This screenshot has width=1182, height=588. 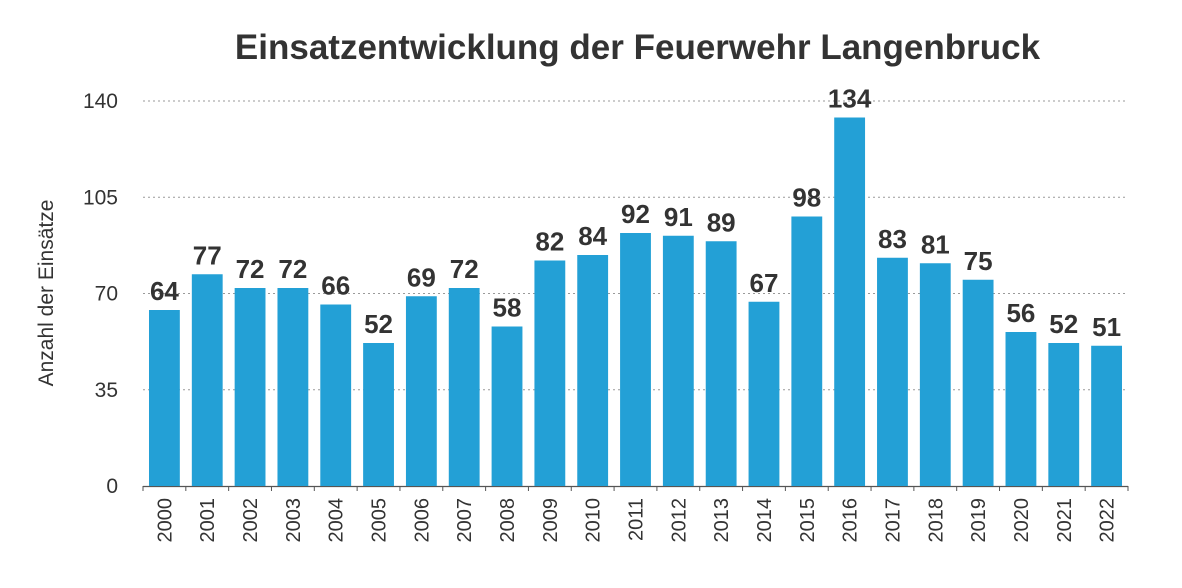 What do you see at coordinates (208, 520) in the screenshot?
I see `x-tick-label: 2001` at bounding box center [208, 520].